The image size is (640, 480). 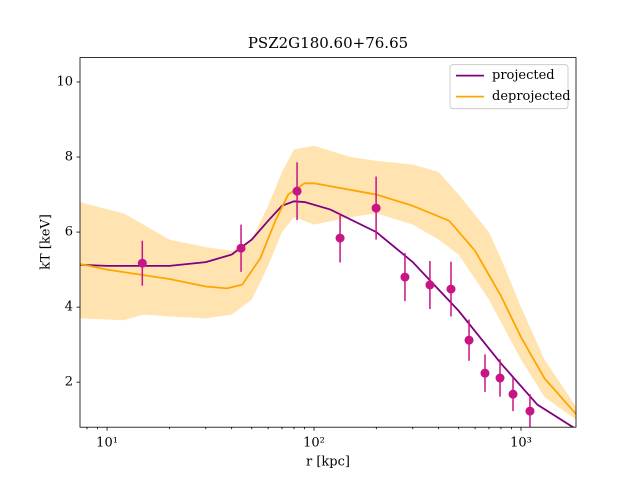 What do you see at coordinates (328, 43) in the screenshot?
I see `chart-title: PSZ2G180.60+76.65` at bounding box center [328, 43].